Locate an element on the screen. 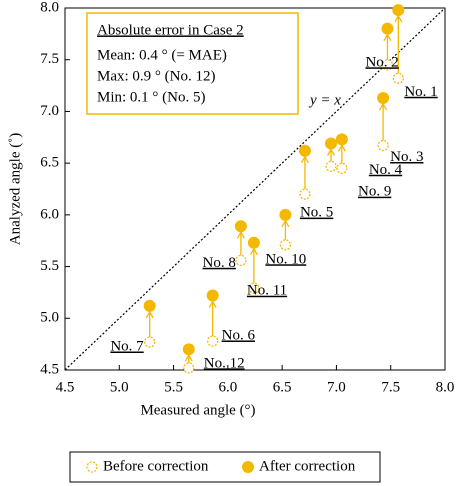 This screenshot has height=486, width=457. x-tick-label: 6.0 is located at coordinates (227, 387).